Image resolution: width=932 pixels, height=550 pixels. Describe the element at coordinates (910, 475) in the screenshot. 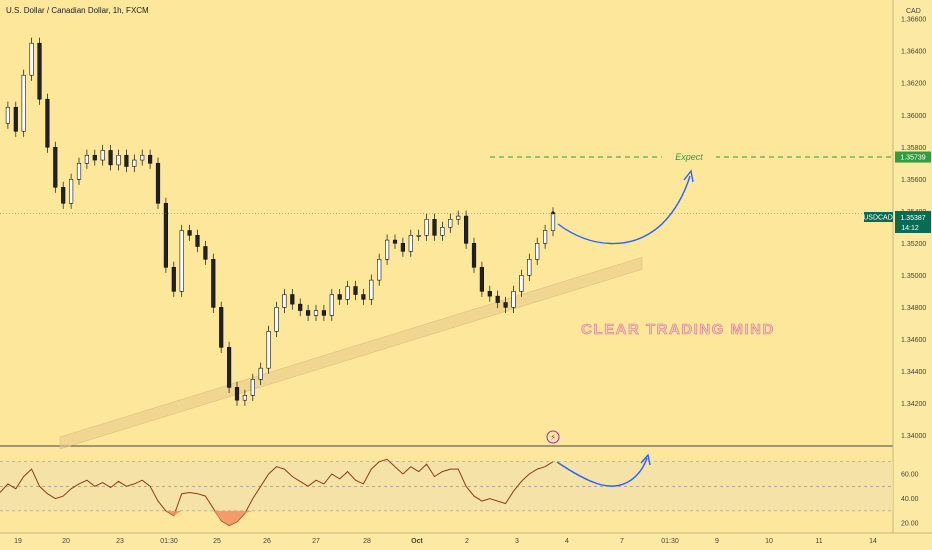

I see `rsi-tick-label: 60.00` at that location.